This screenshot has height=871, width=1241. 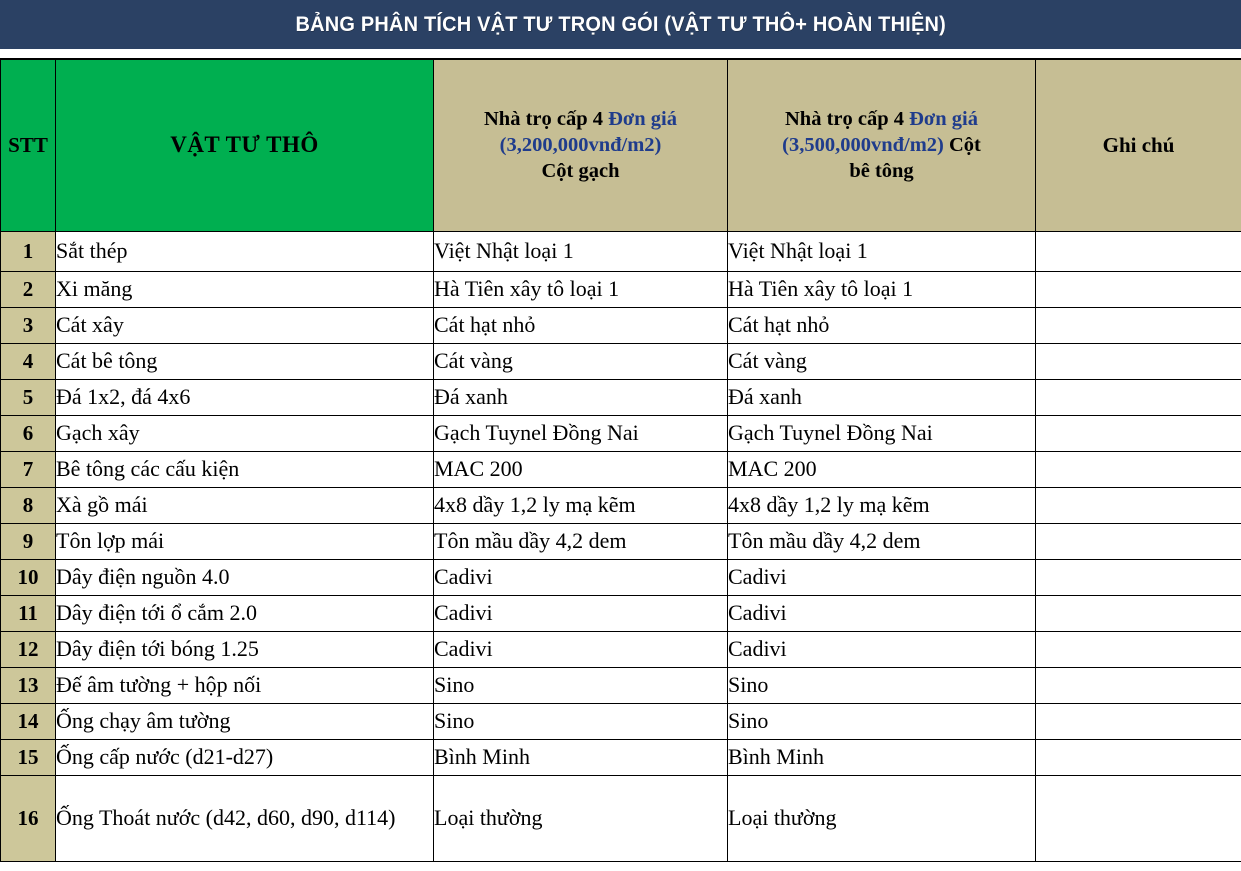 What do you see at coordinates (881, 251) in the screenshot?
I see `cell-price-3500000: Việt Nhật loại 1` at bounding box center [881, 251].